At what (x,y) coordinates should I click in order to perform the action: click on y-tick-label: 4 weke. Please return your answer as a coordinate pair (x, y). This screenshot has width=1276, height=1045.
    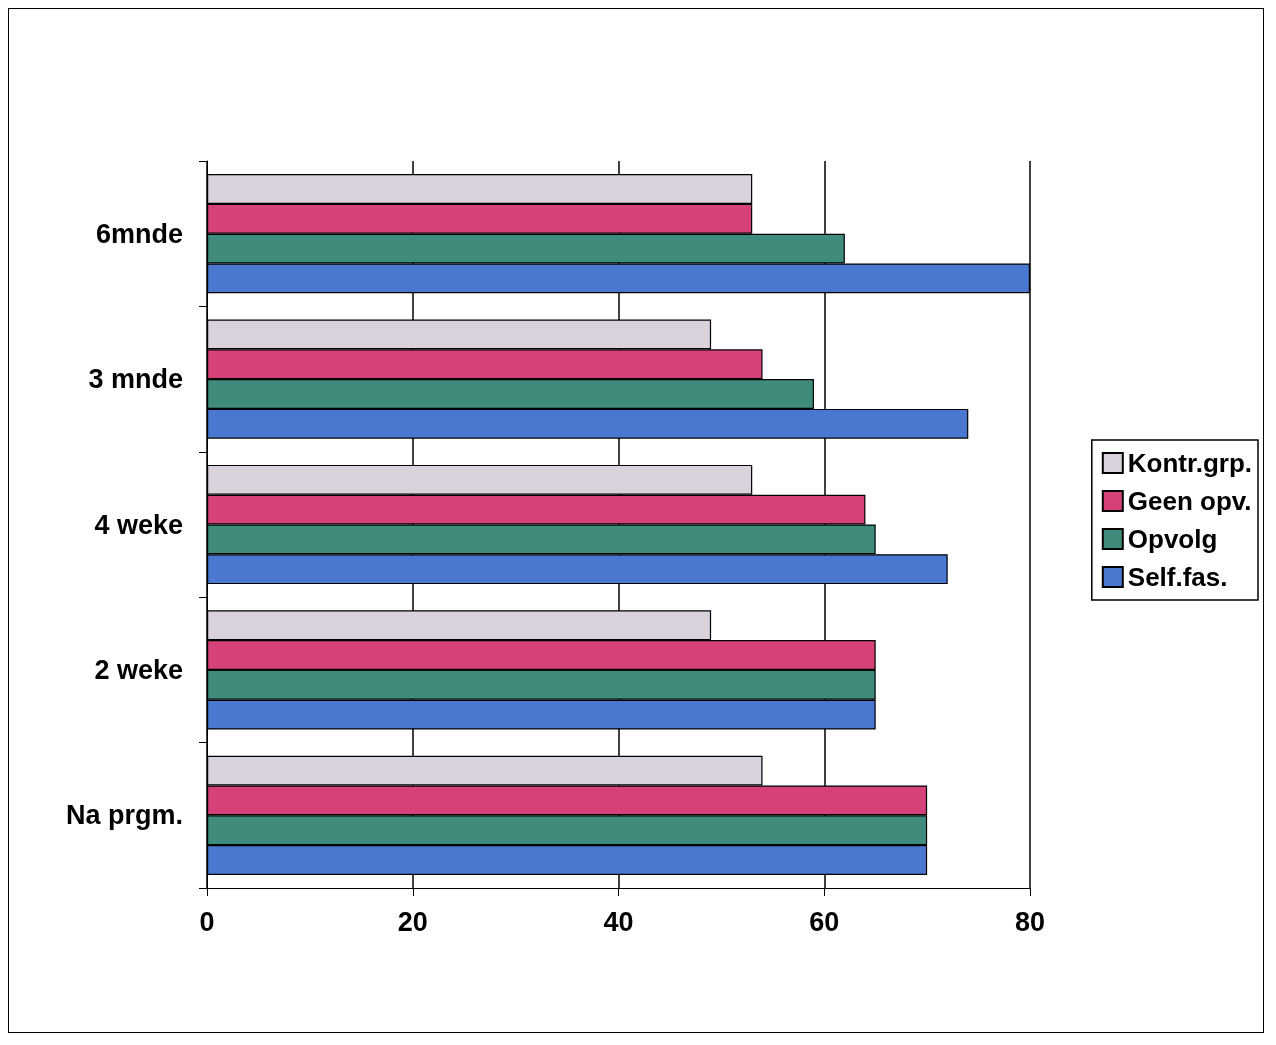
    Looking at the image, I should click on (138, 524).